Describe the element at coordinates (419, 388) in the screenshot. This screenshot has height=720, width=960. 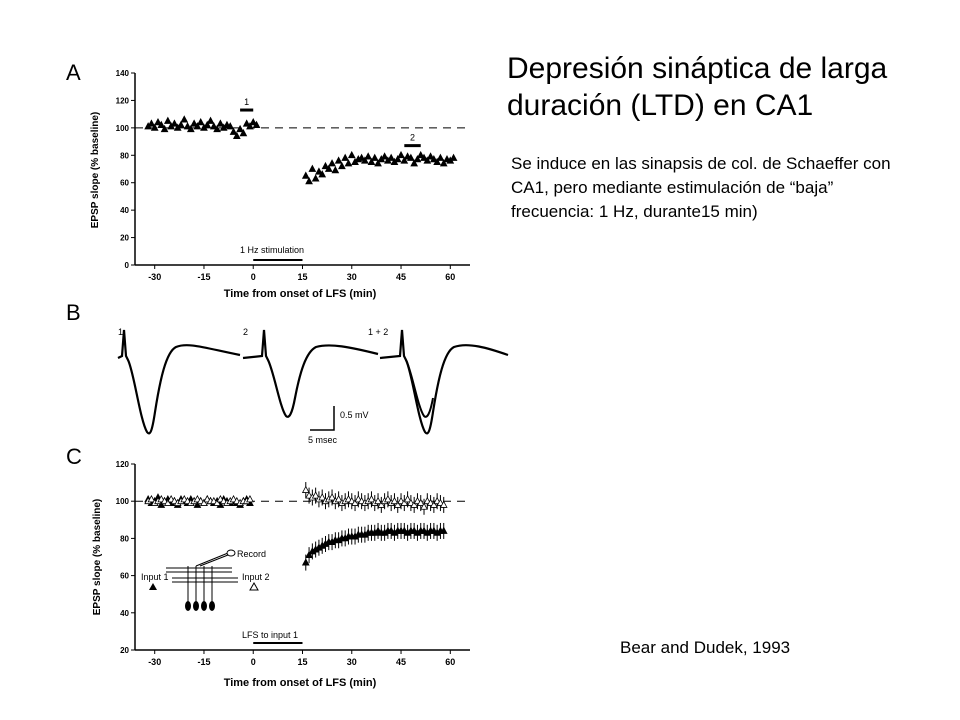
I see `trace-1-2-b` at that location.